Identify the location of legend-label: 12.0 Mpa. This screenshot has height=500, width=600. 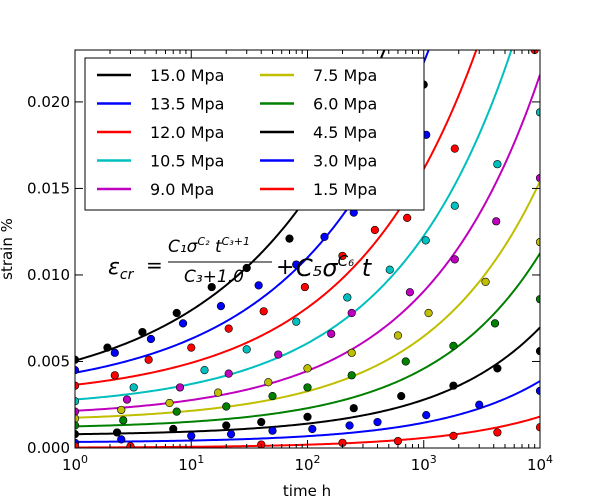
(187, 132).